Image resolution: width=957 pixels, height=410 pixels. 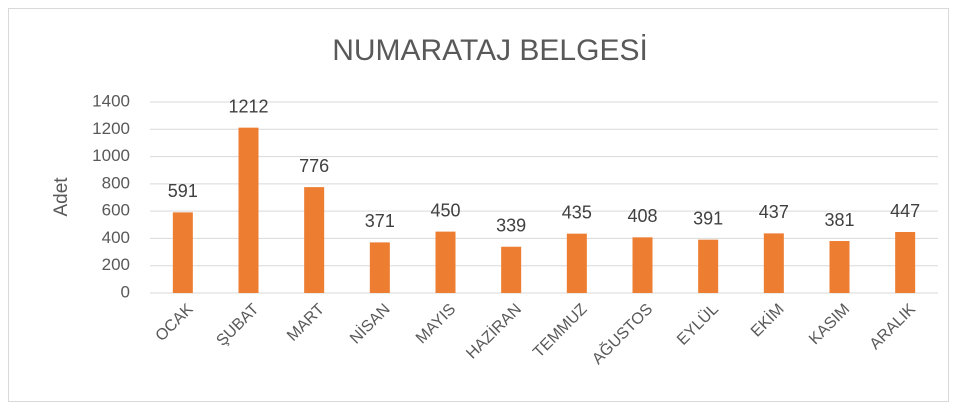 What do you see at coordinates (839, 220) in the screenshot?
I see `data-label: 381` at bounding box center [839, 220].